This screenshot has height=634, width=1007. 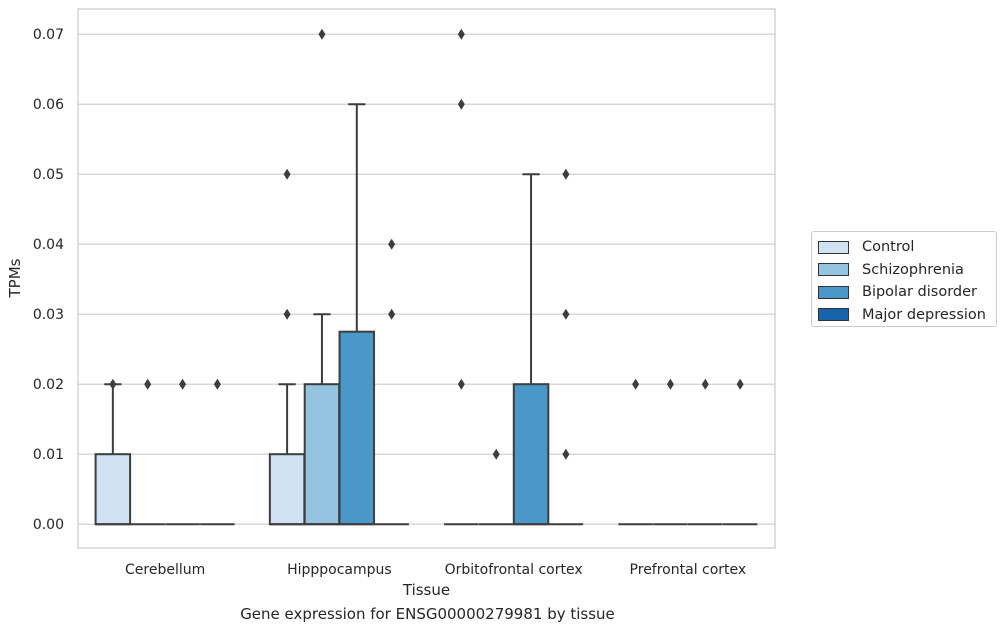 I want to click on x-tick-label-orbitofrontal-cortex: Orbitofrontal cortex, so click(x=514, y=570).